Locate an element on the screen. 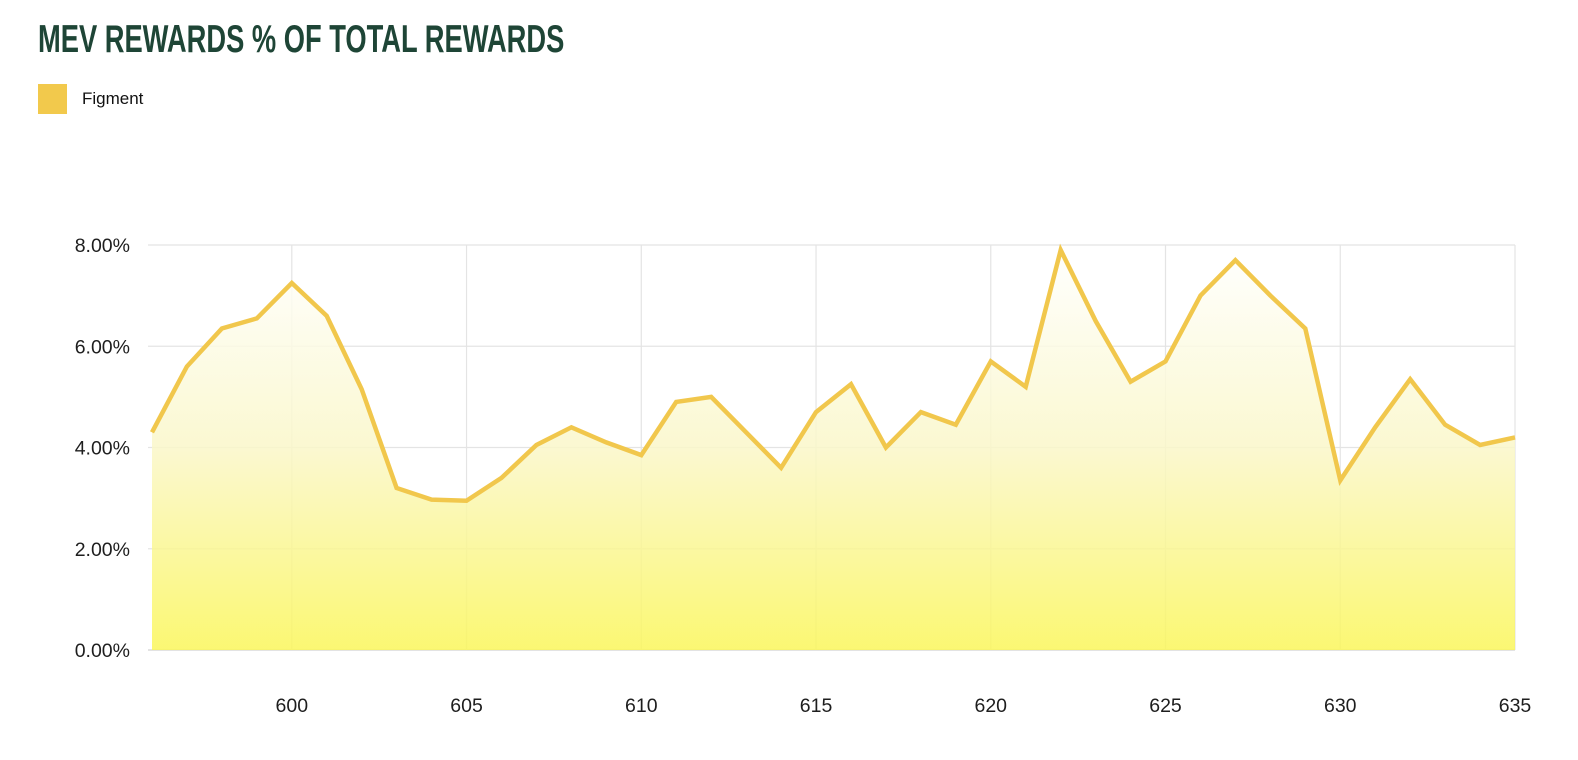 This screenshot has height=760, width=1578. legend-item-figment: Figment is located at coordinates (90, 99).